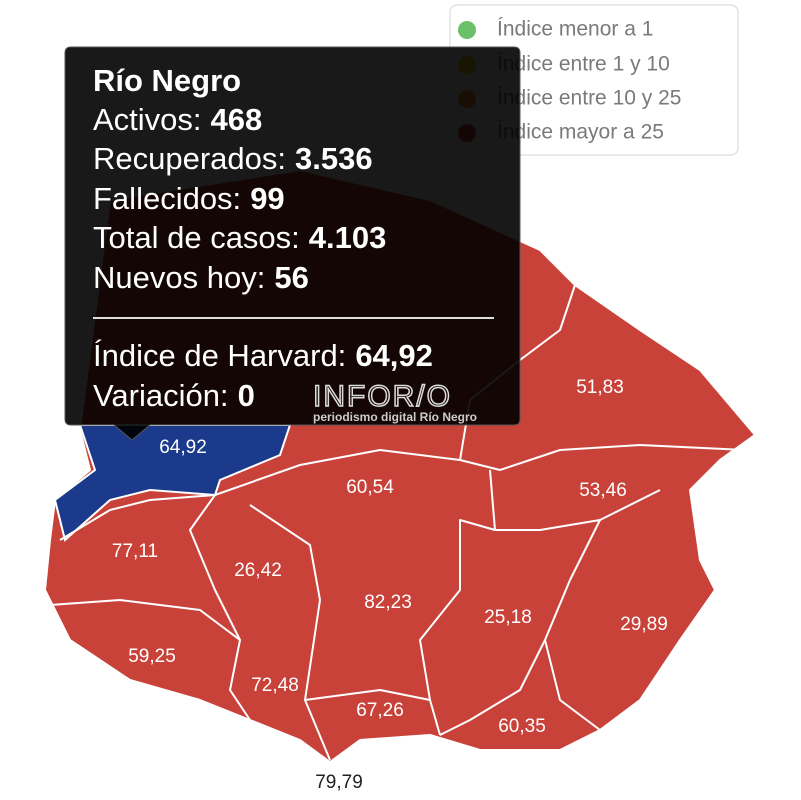 This screenshot has width=801, height=800. What do you see at coordinates (339, 782) in the screenshot?
I see `region-label: 79,79` at bounding box center [339, 782].